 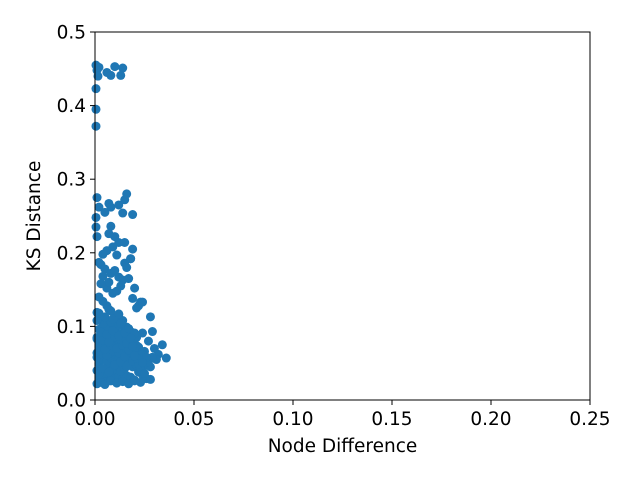 What do you see at coordinates (71, 106) in the screenshot?
I see `y-tick-label: 0.4` at bounding box center [71, 106].